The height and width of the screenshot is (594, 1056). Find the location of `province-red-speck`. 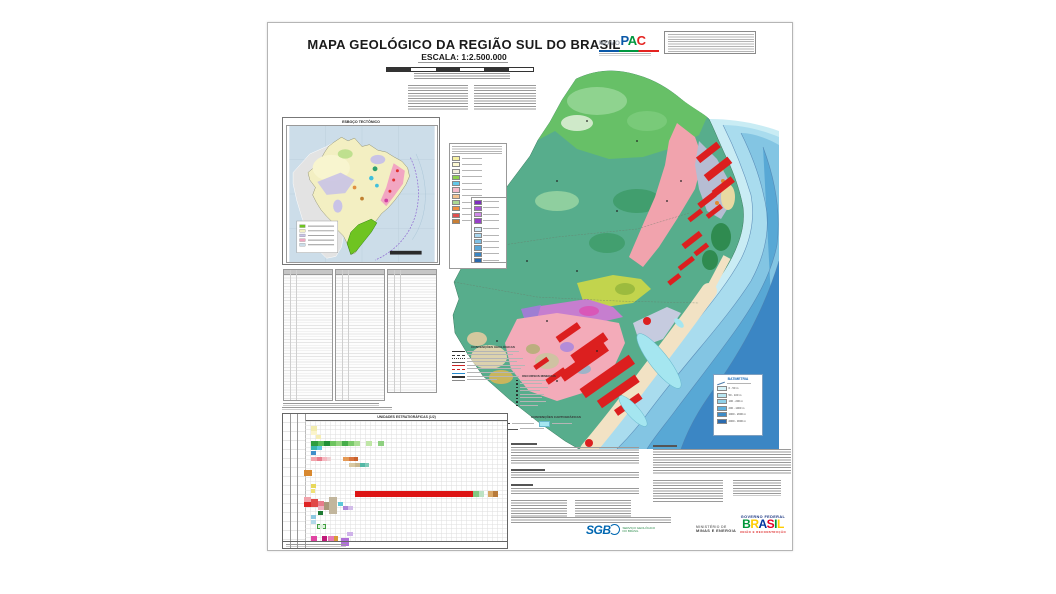

province-red-speck is located at coordinates (397, 171).